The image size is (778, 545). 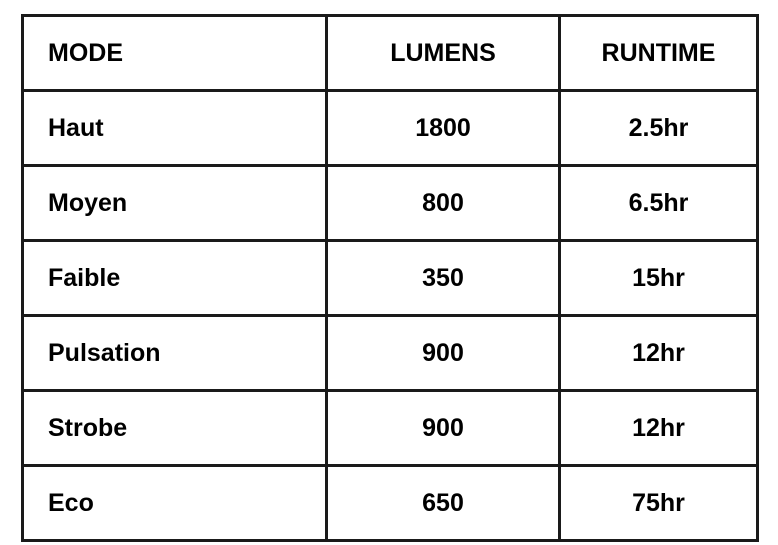 I want to click on cell-lumens: 800, so click(x=443, y=203).